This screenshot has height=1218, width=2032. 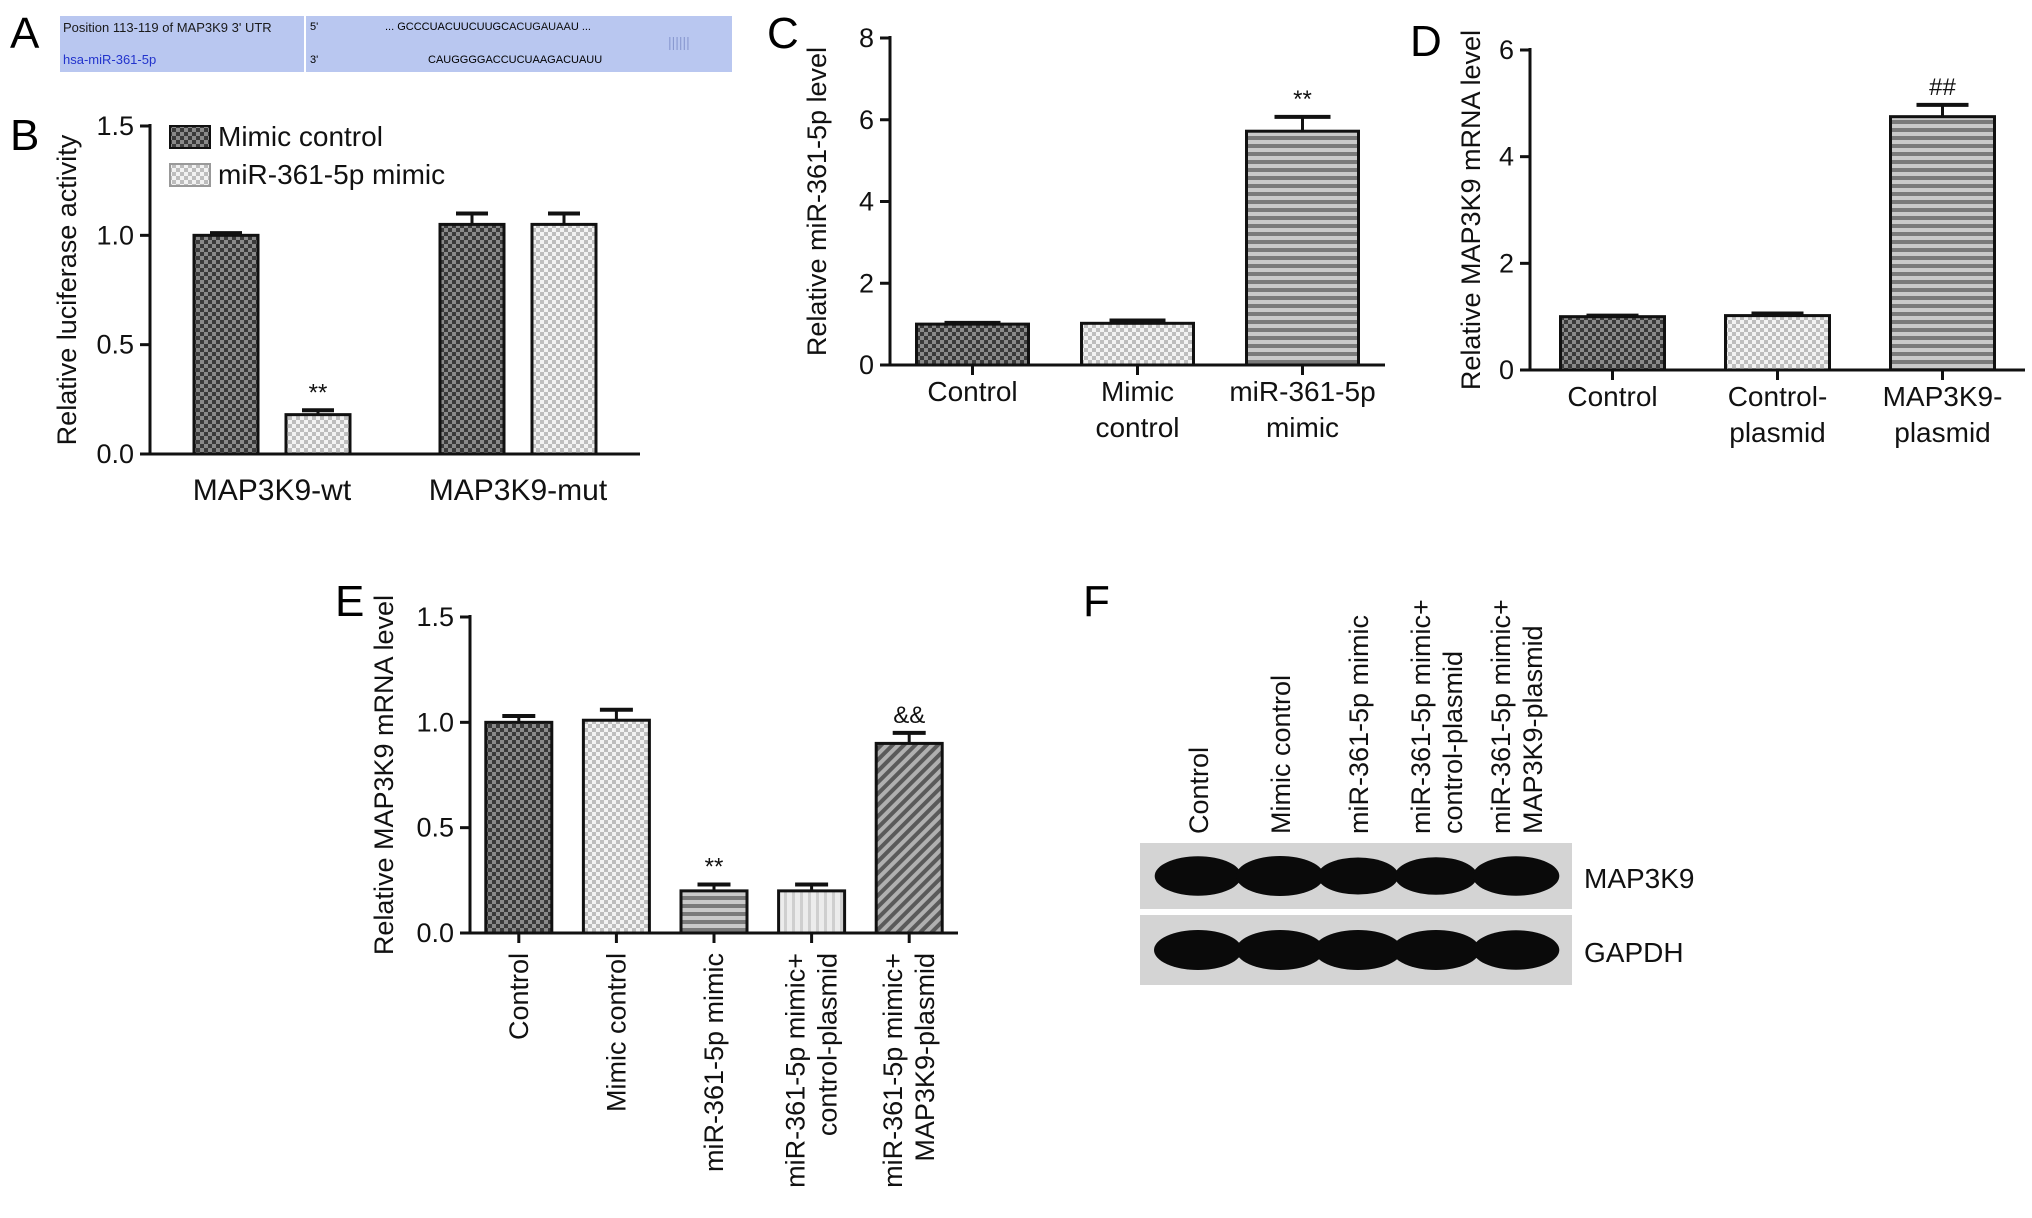 What do you see at coordinates (272, 490) in the screenshot?
I see `x-tick-label: MAP3K9-wt` at bounding box center [272, 490].